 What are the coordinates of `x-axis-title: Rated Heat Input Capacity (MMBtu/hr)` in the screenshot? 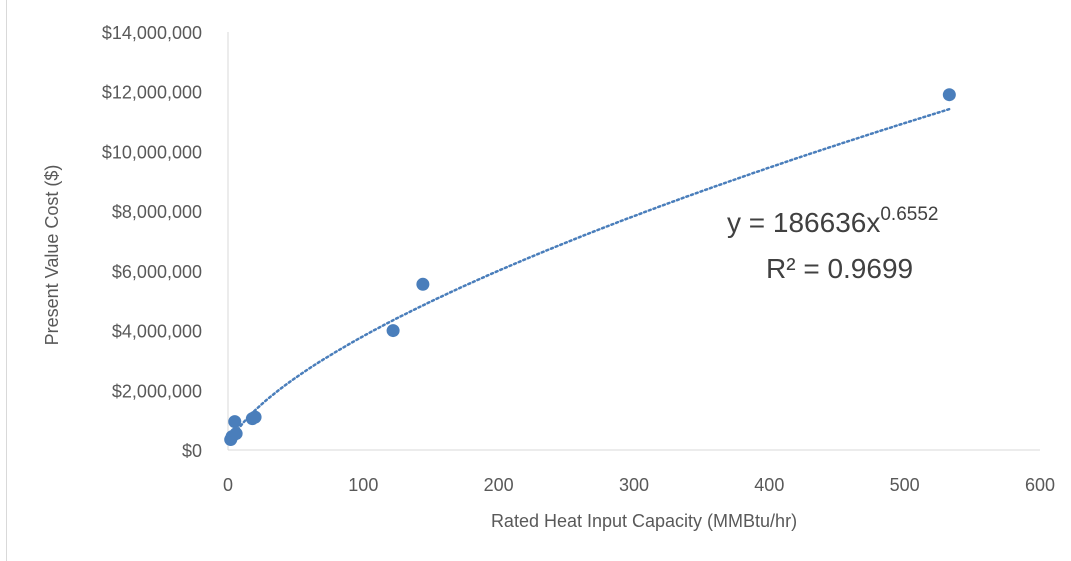 It's located at (644, 521).